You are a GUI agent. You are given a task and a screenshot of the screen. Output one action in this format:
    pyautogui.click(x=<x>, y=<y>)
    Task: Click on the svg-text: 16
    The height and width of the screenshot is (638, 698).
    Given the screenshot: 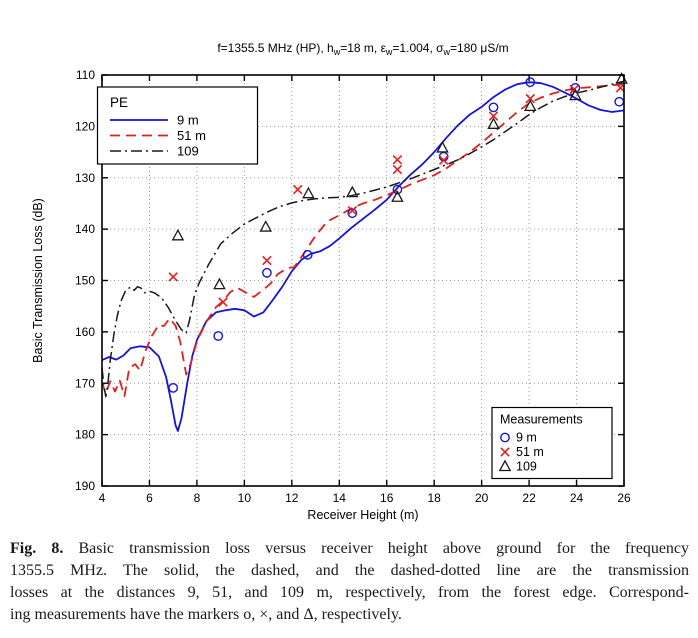 What is the action you would take?
    pyautogui.click(x=387, y=498)
    